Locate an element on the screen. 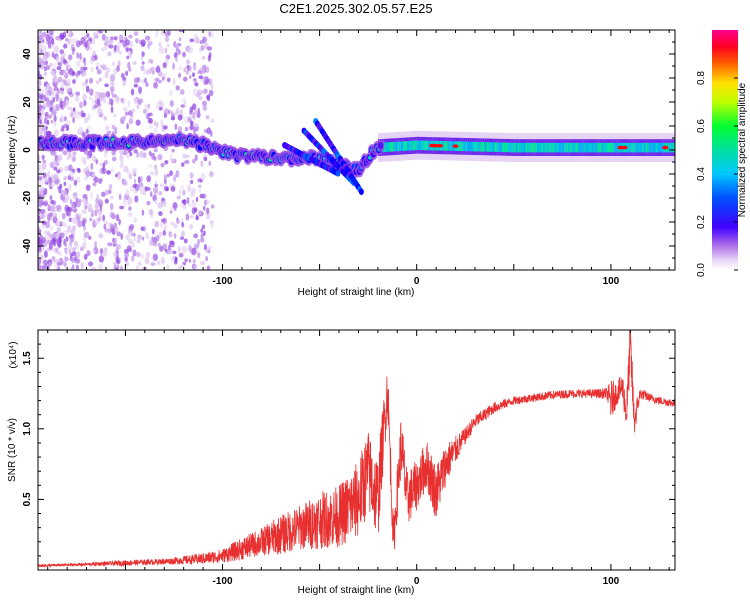 Image resolution: width=750 pixels, height=600 pixels. heatmap-hotspot is located at coordinates (455, 146).